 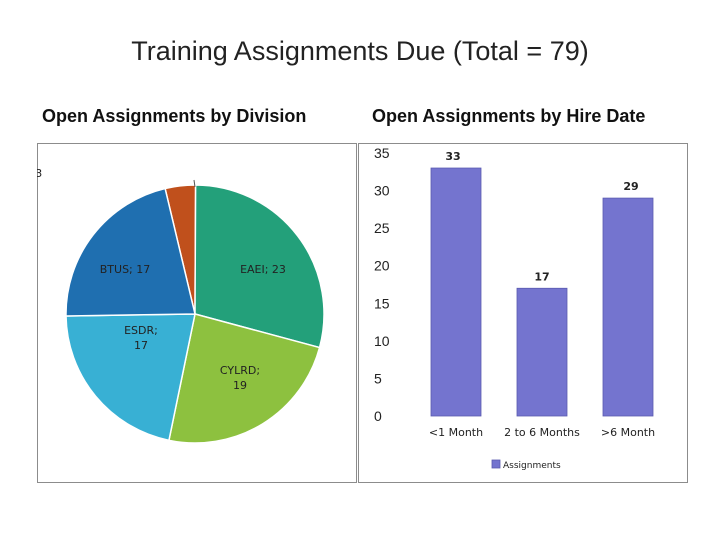 I want to click on x-tick-label-6-month: >6 Month, so click(x=628, y=432).